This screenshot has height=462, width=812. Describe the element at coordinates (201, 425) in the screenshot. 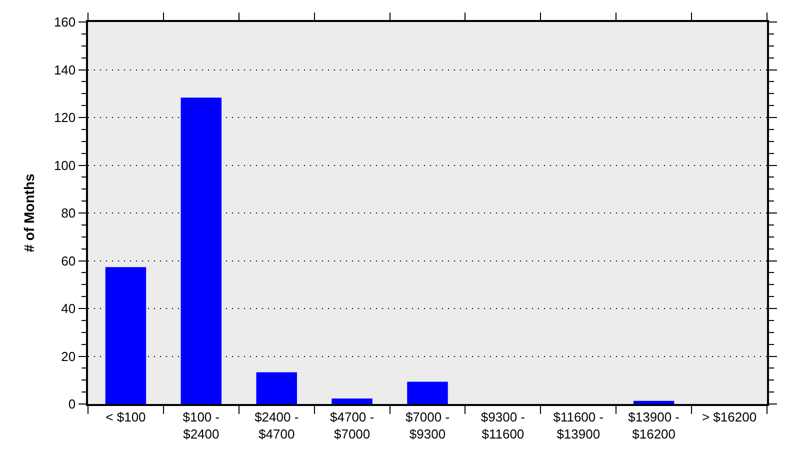

I see `x-tick-label: $100 - $2400` at that location.